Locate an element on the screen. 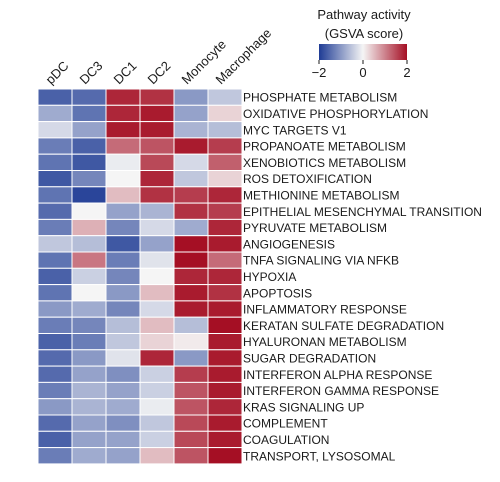  heatmap-cell-ros-detoxification-monocyte is located at coordinates (191, 179).